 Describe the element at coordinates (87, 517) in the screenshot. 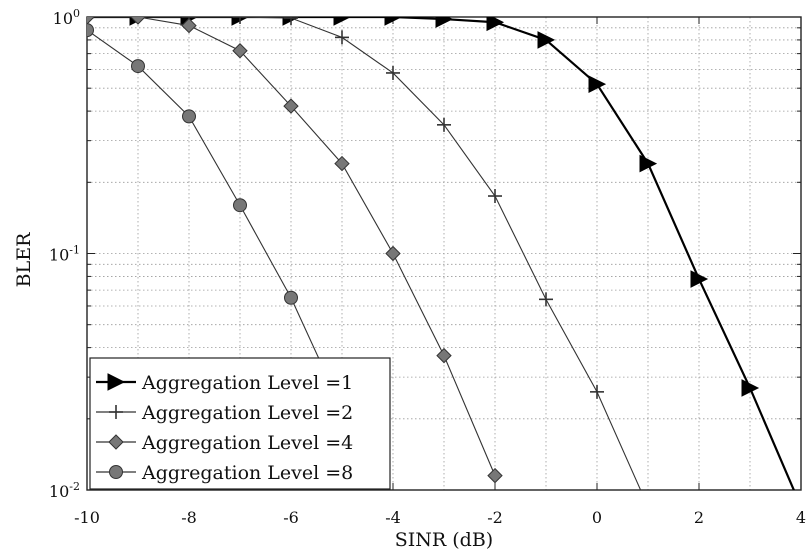

I see `x-tick-label: -10` at that location.